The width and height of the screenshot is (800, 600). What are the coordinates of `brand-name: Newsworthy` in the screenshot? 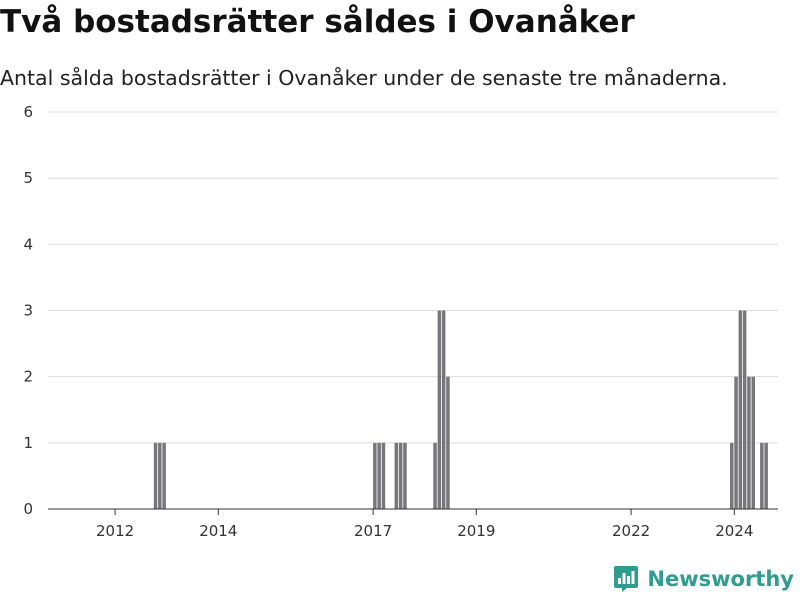 It's located at (720, 579).